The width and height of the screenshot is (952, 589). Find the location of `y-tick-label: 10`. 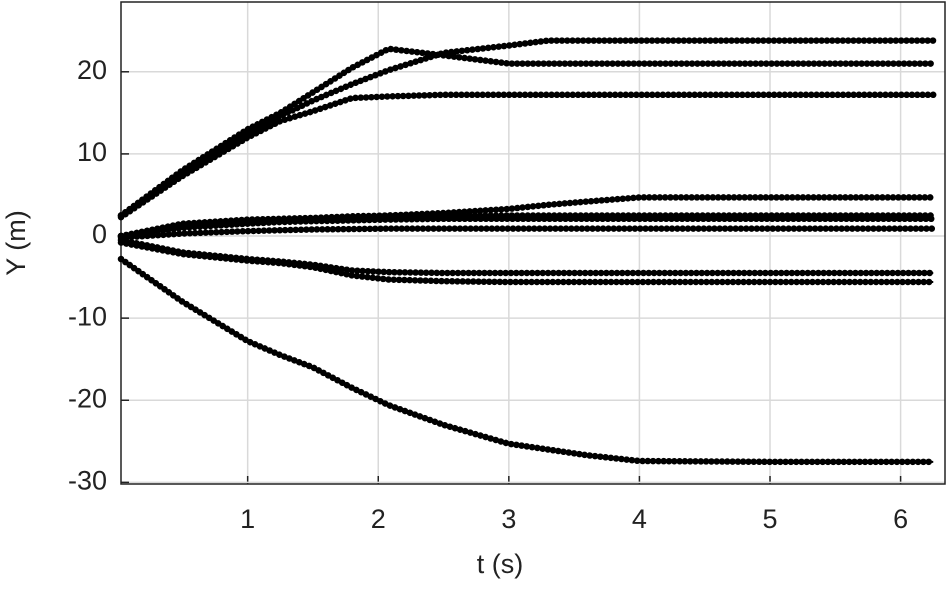

y-tick-label: 10 is located at coordinates (92, 152).